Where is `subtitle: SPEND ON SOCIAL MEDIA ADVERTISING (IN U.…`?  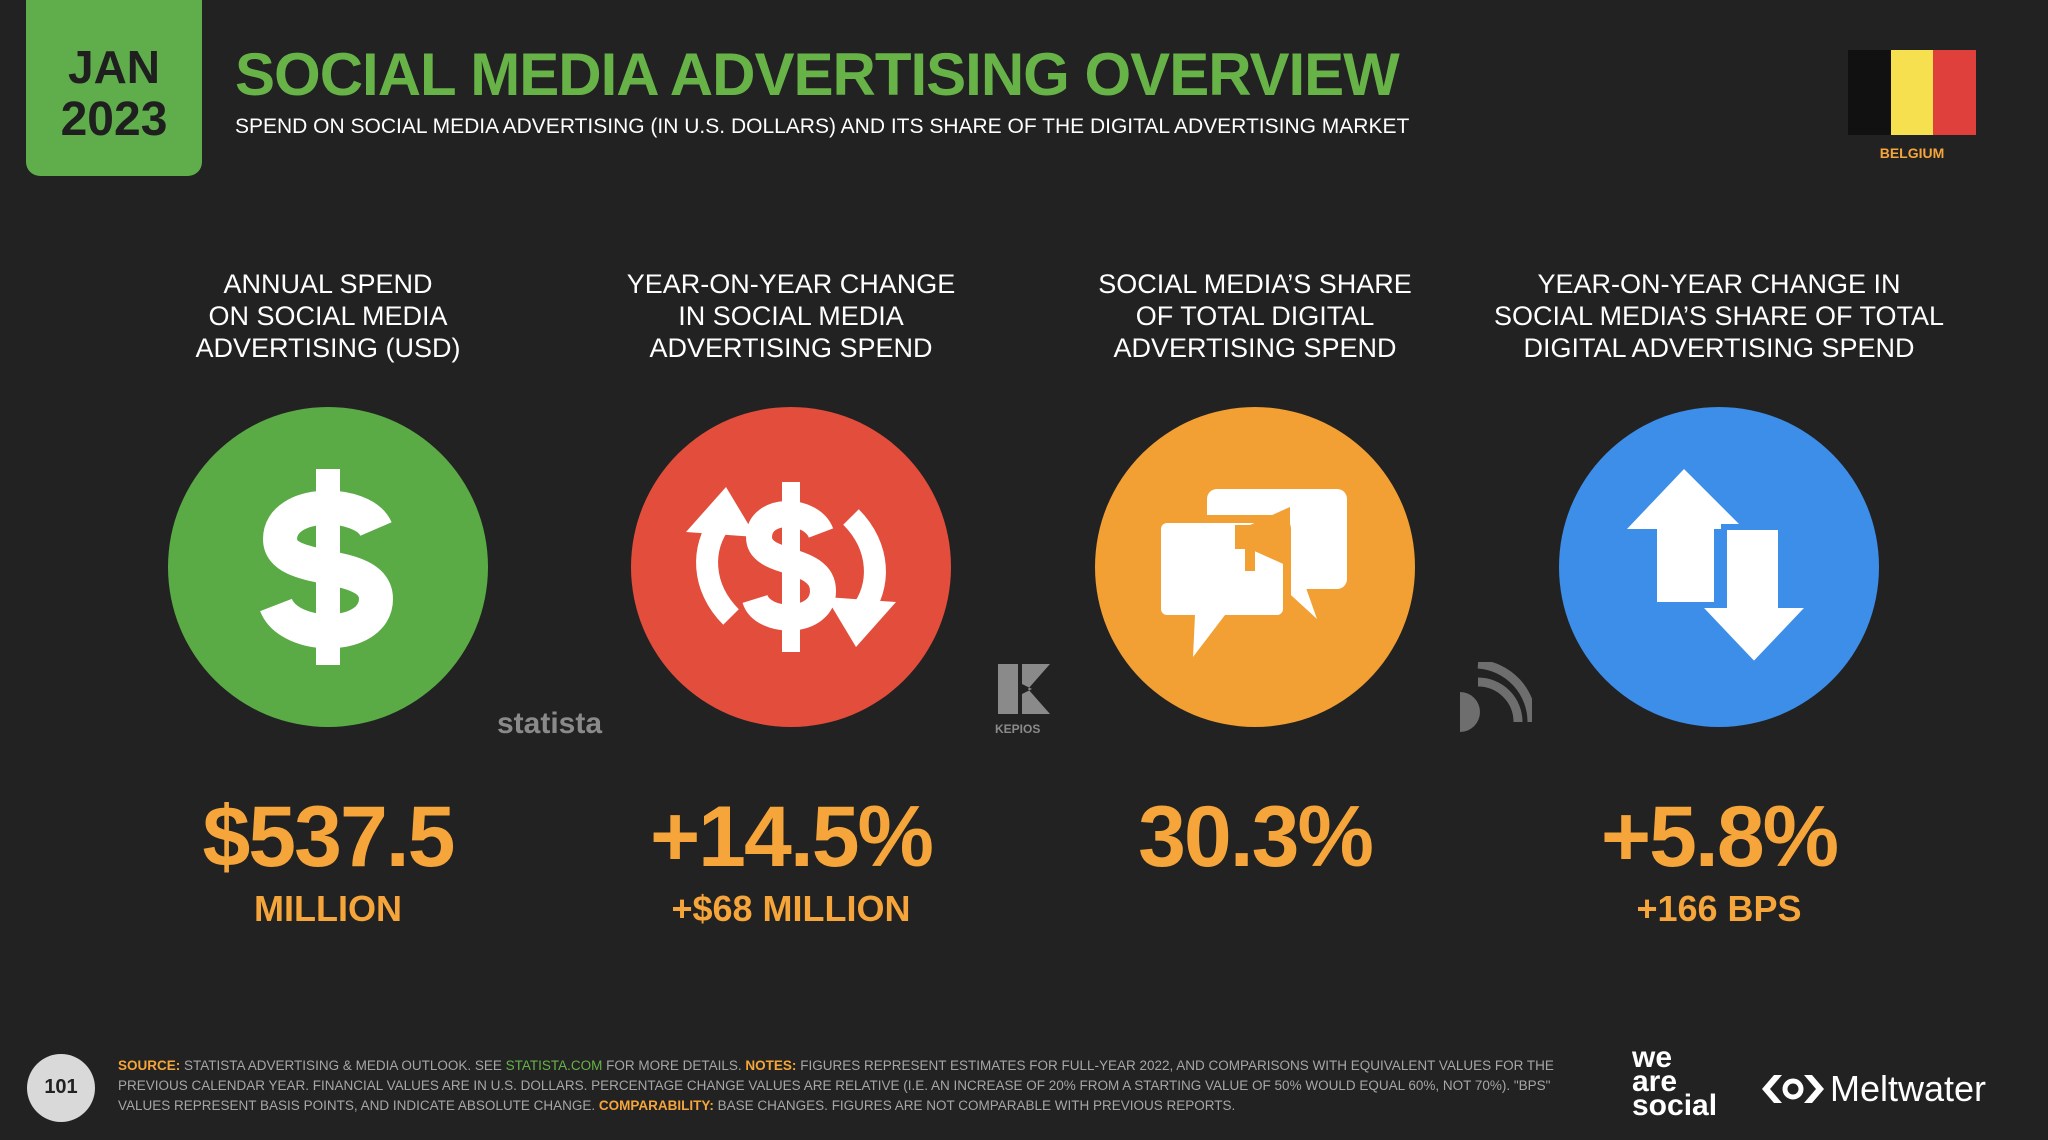
subtitle: SPEND ON SOCIAL MEDIA ADVERTISING (IN U.… is located at coordinates (822, 126).